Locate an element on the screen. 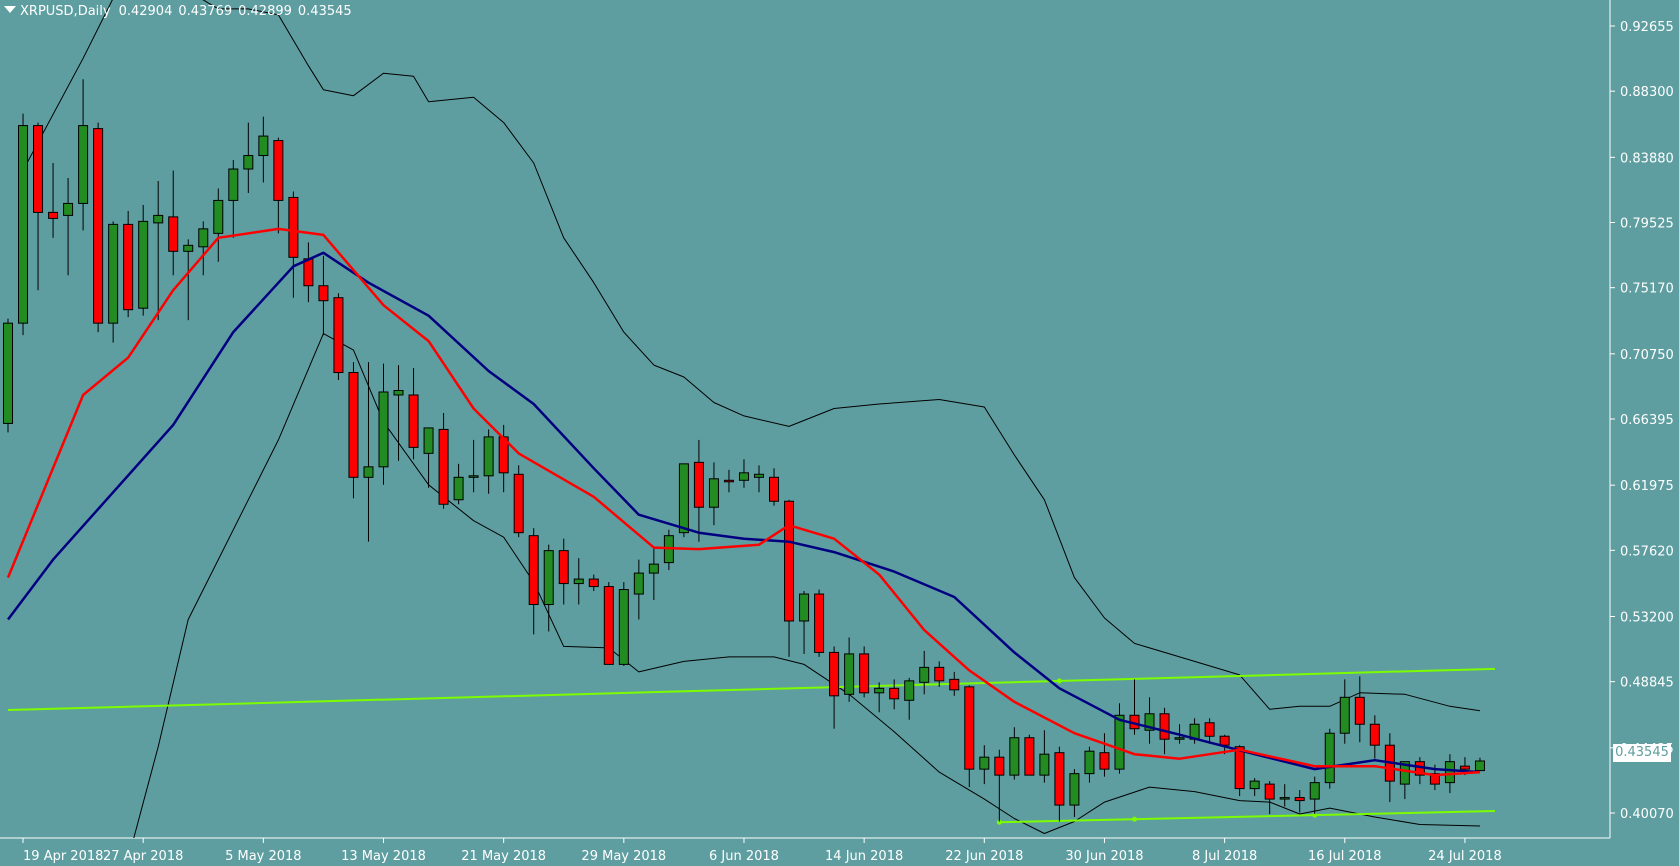 The height and width of the screenshot is (866, 1679). x-tick-label: 13 May 2018 is located at coordinates (383, 856).